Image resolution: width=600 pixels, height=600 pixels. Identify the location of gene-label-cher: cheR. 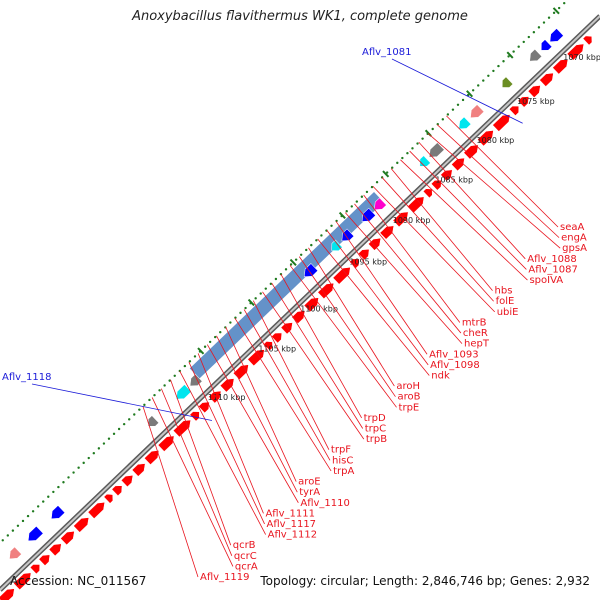
(475, 333).